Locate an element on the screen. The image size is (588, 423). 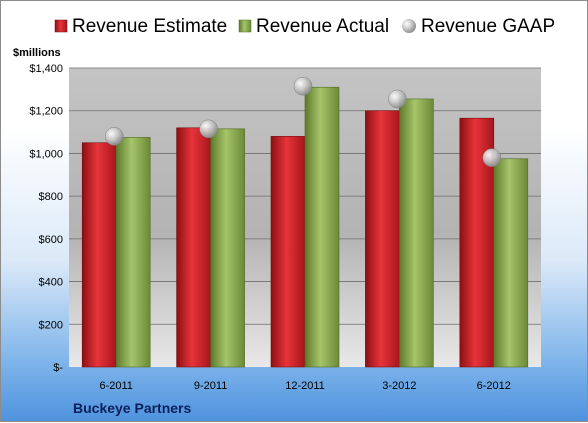
legend-swatch-actual is located at coordinates (245, 26).